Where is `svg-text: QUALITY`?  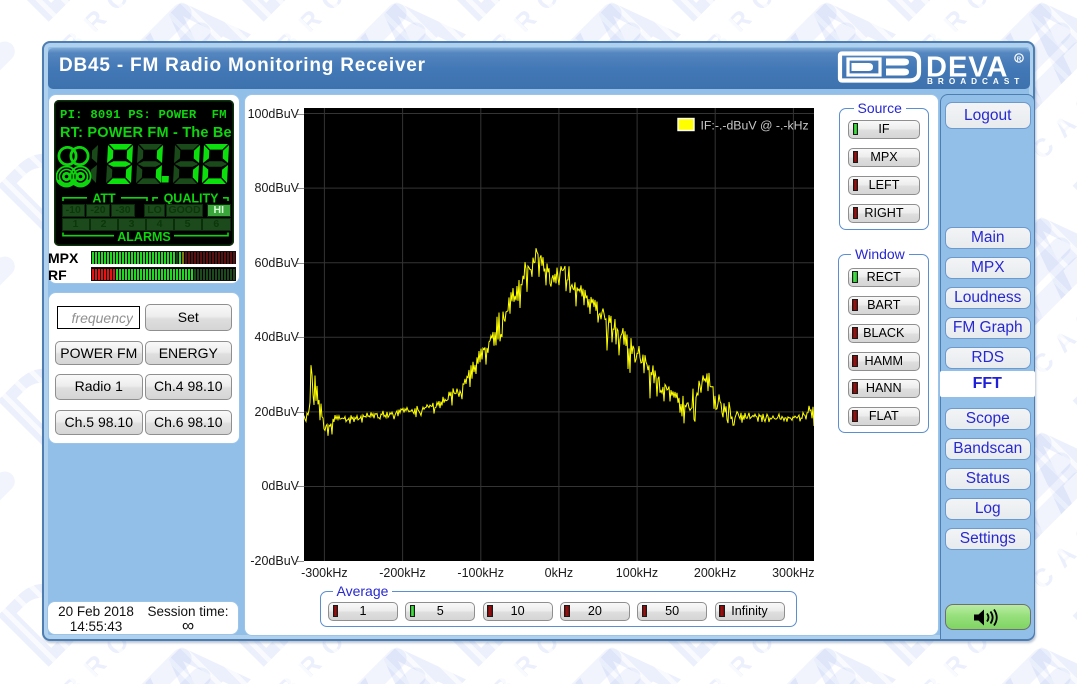
svg-text: QUALITY is located at coordinates (191, 199).